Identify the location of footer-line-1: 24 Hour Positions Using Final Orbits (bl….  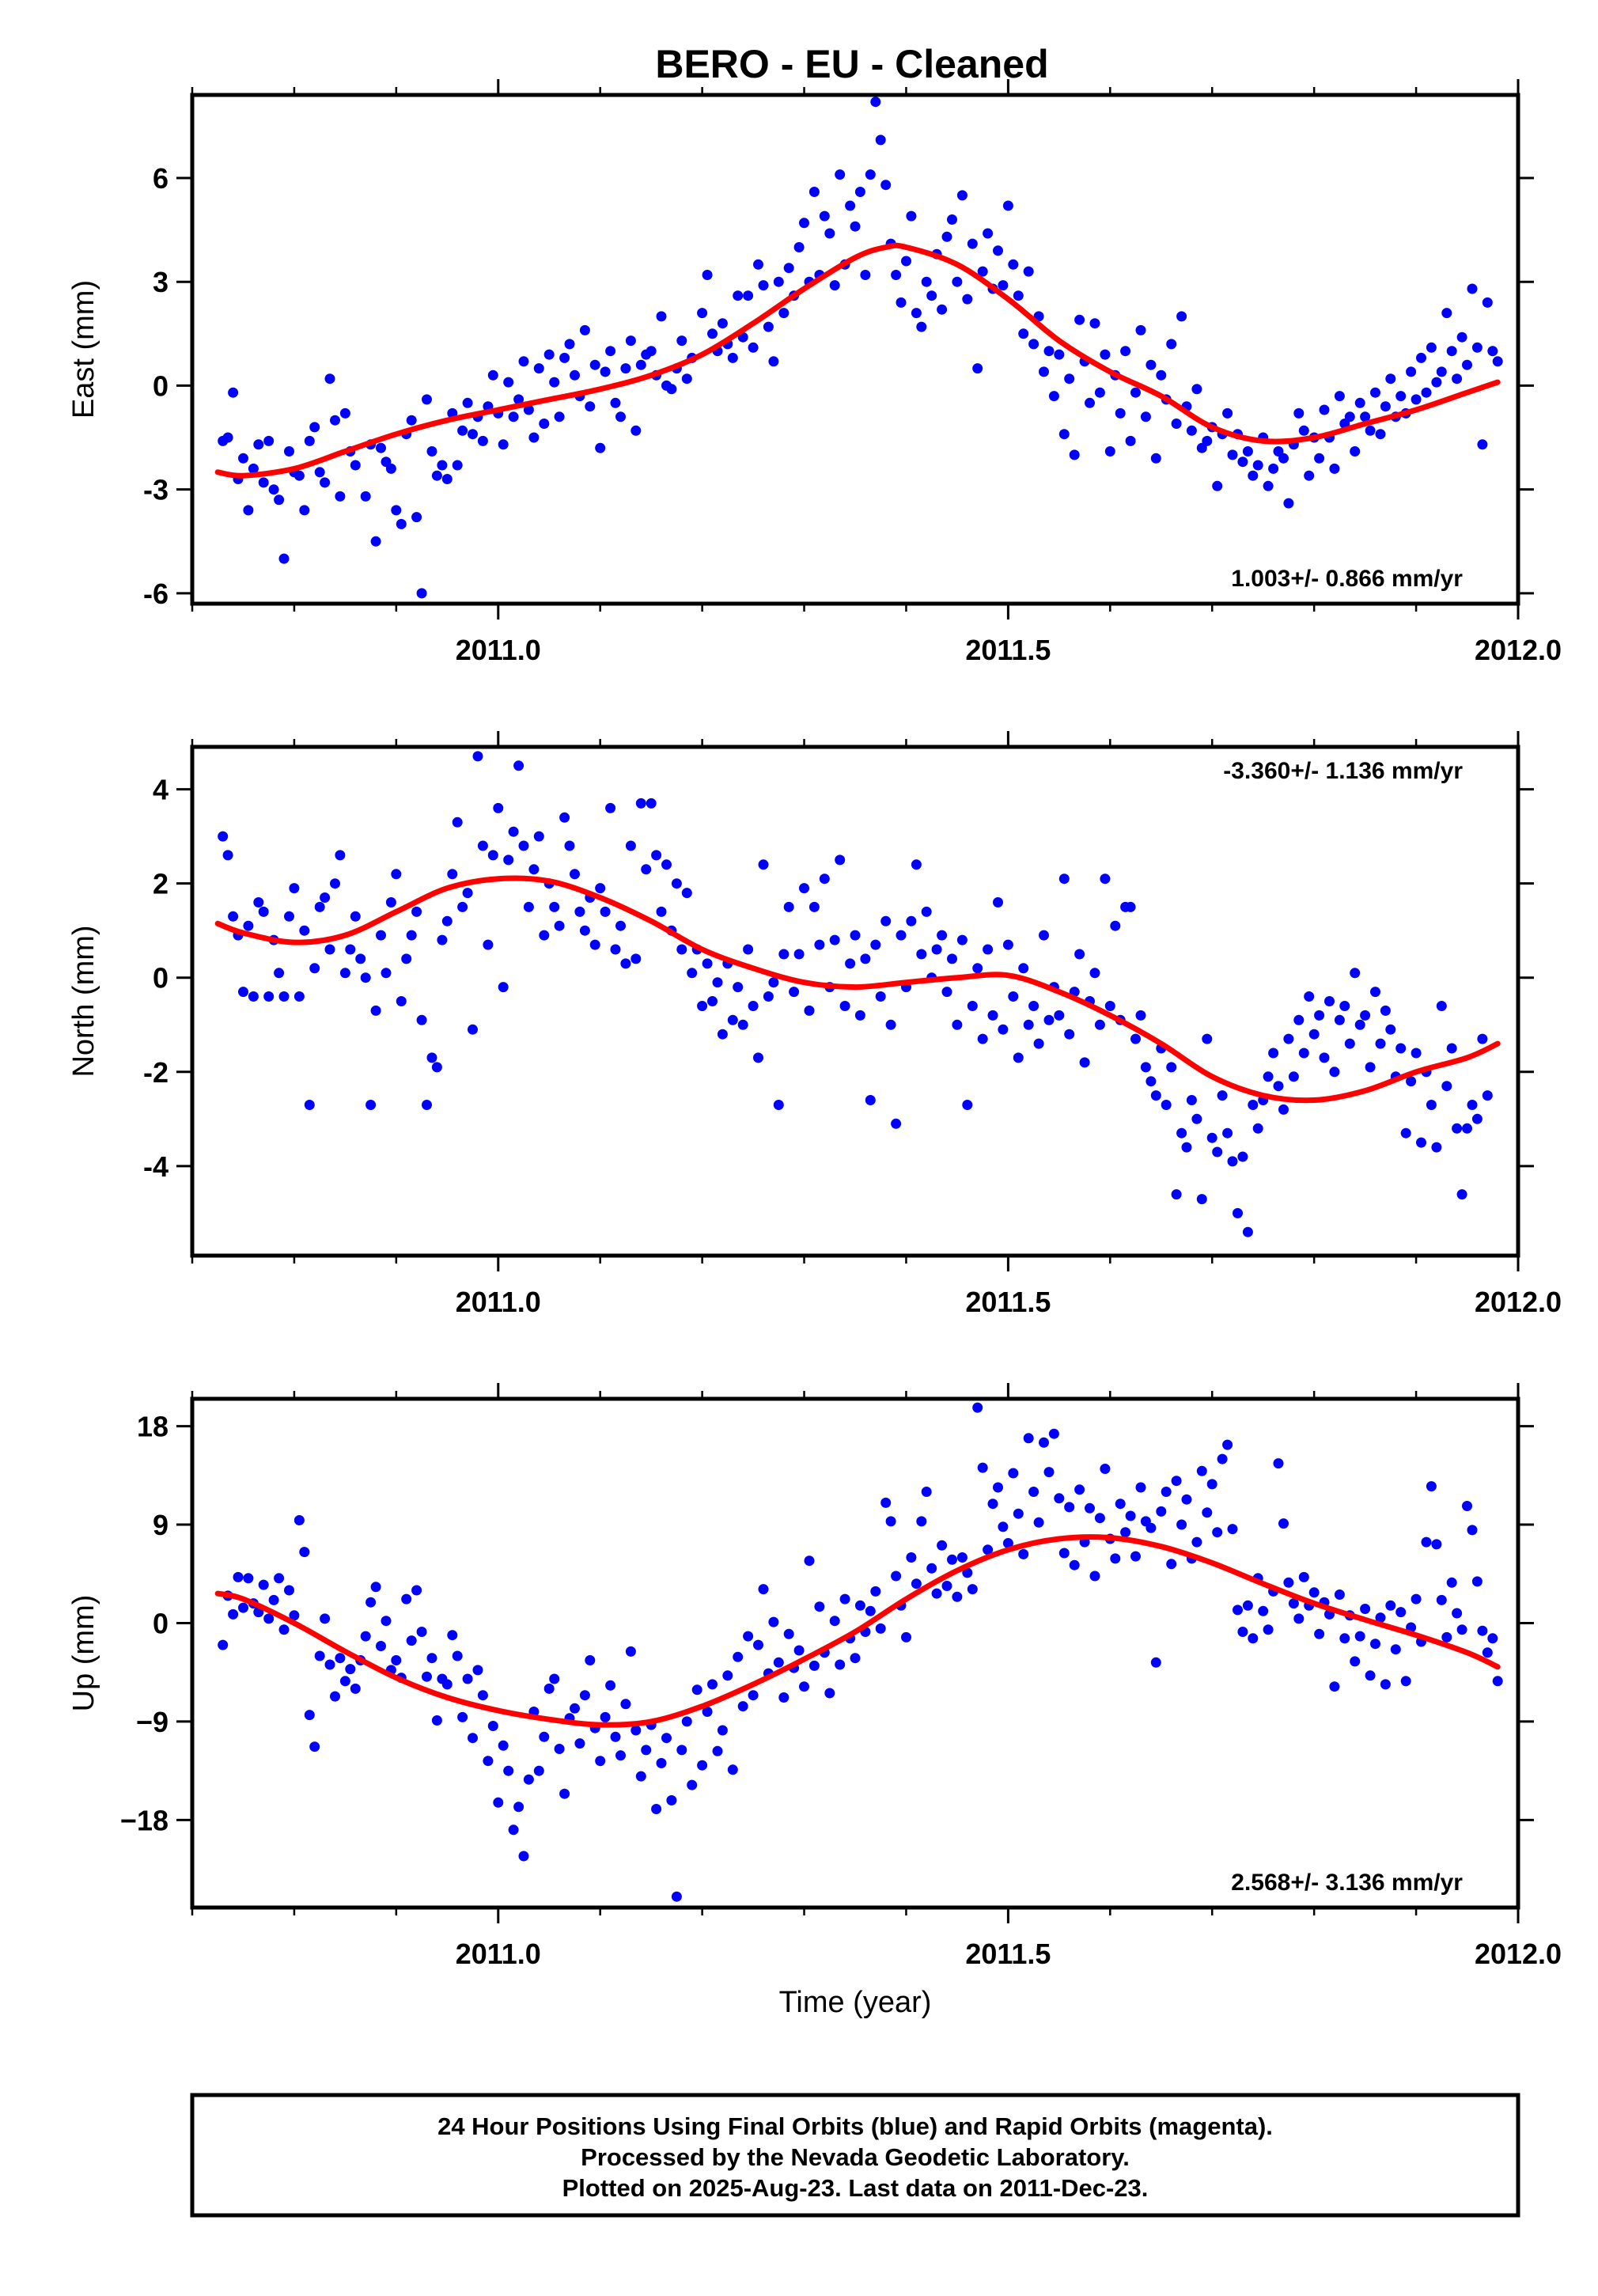
(855, 2126).